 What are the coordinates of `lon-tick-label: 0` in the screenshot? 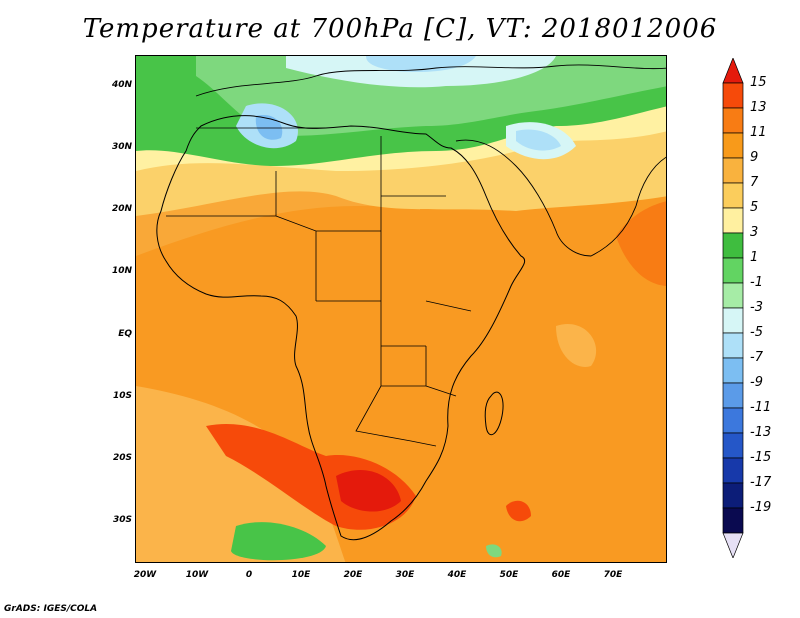 It's located at (249, 575).